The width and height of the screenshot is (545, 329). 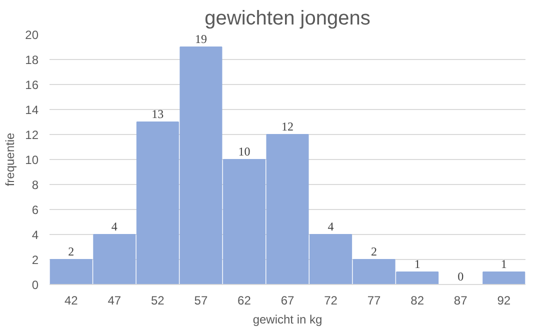 What do you see at coordinates (504, 301) in the screenshot?
I see `x-tick-label: 92` at bounding box center [504, 301].